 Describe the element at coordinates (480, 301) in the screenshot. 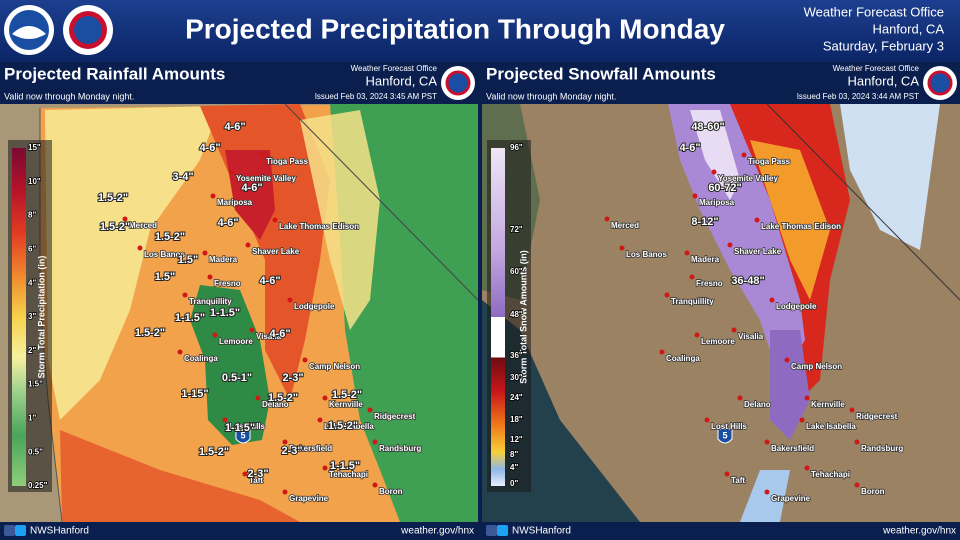

I see `divider` at that location.